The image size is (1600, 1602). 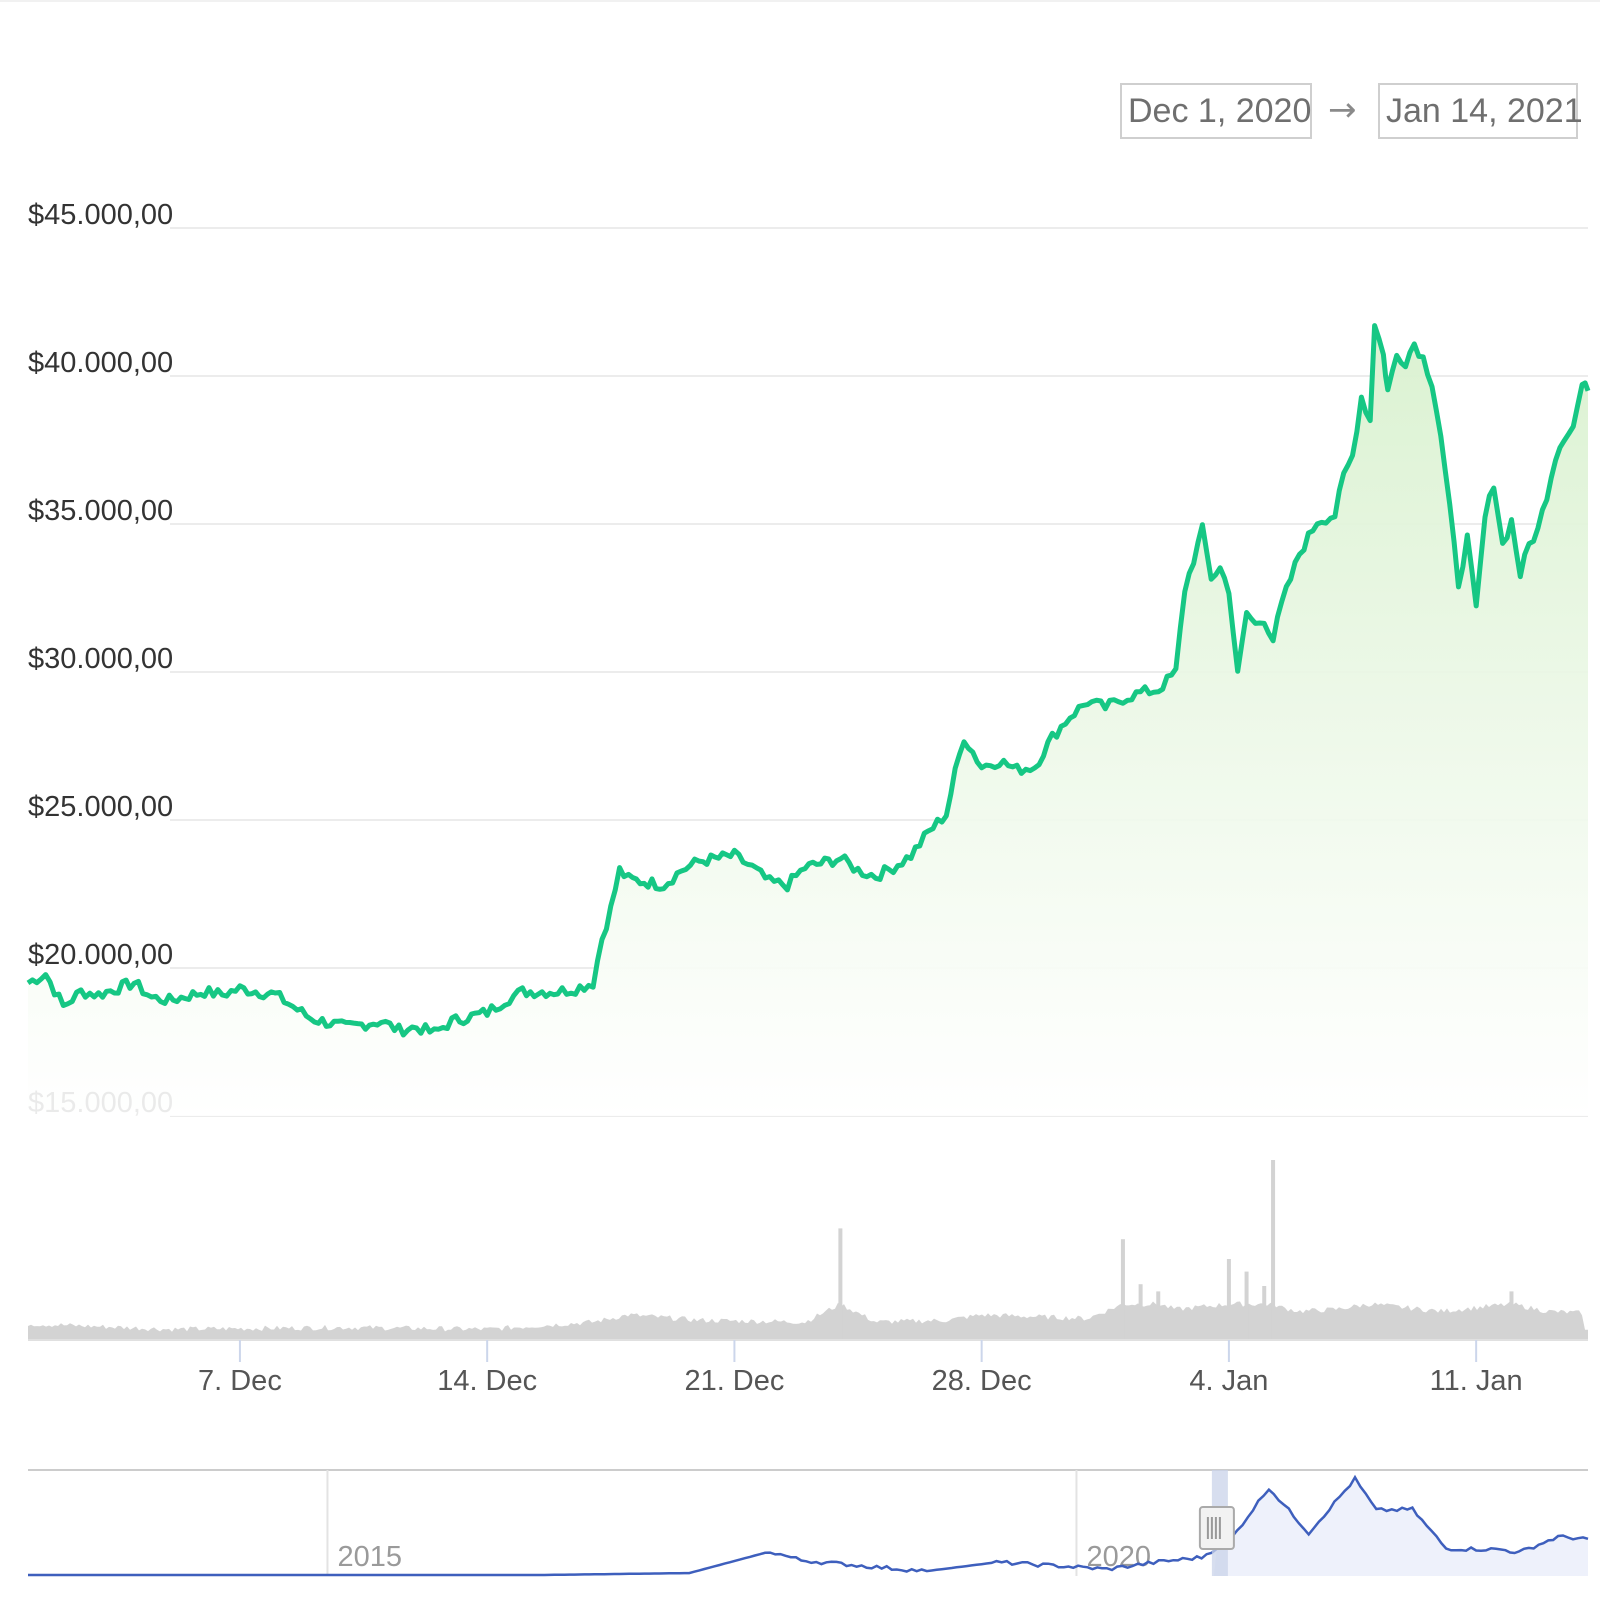 What do you see at coordinates (808, 1368) in the screenshot?
I see `x-axis: 7. Dec 14. Dec 21. Dec 28. Dec 4. Jan 11. Jan` at bounding box center [808, 1368].